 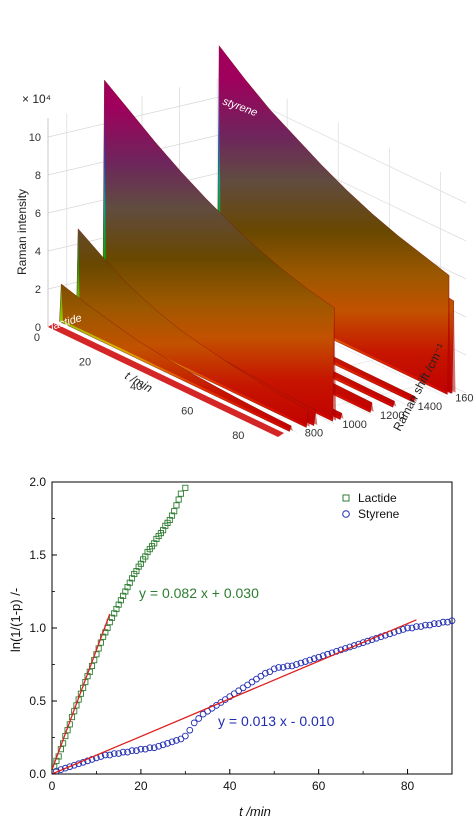 What do you see at coordinates (81, 691) in the screenshot?
I see `lactide-fit-line` at bounding box center [81, 691].